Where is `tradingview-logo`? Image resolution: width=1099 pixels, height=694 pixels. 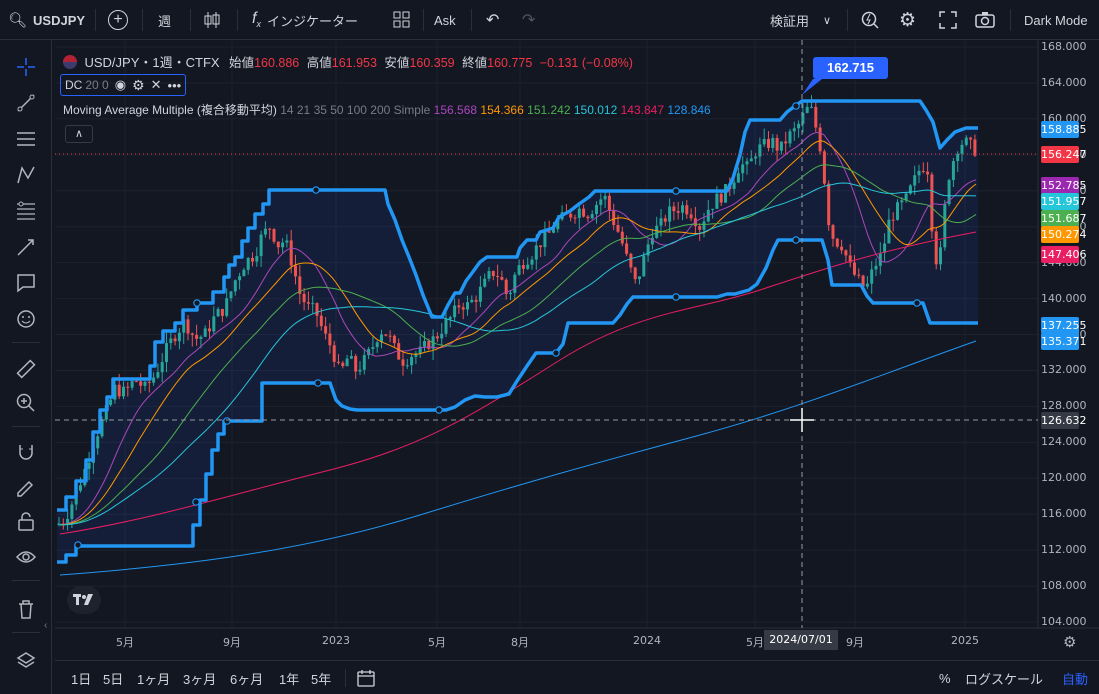 tradingview-logo is located at coordinates (84, 600).